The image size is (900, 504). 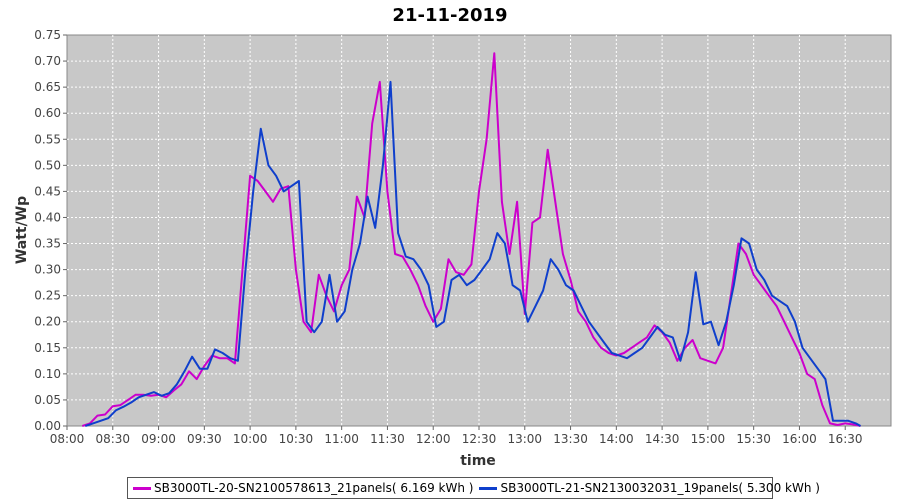 I want to click on y-tick-label: 0.25, so click(x=47, y=296).